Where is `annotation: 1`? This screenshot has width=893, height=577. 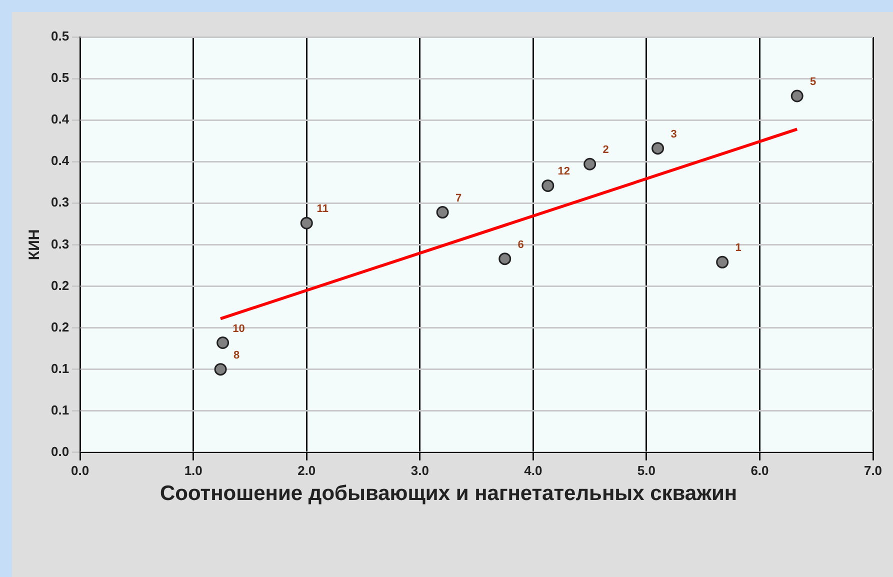
annotation: 1 is located at coordinates (738, 248).